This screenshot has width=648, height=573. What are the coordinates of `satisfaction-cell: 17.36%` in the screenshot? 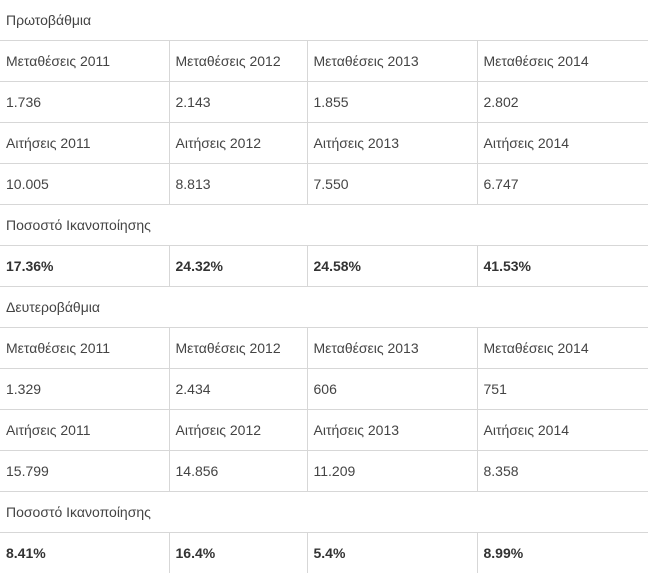 It's located at (84, 266).